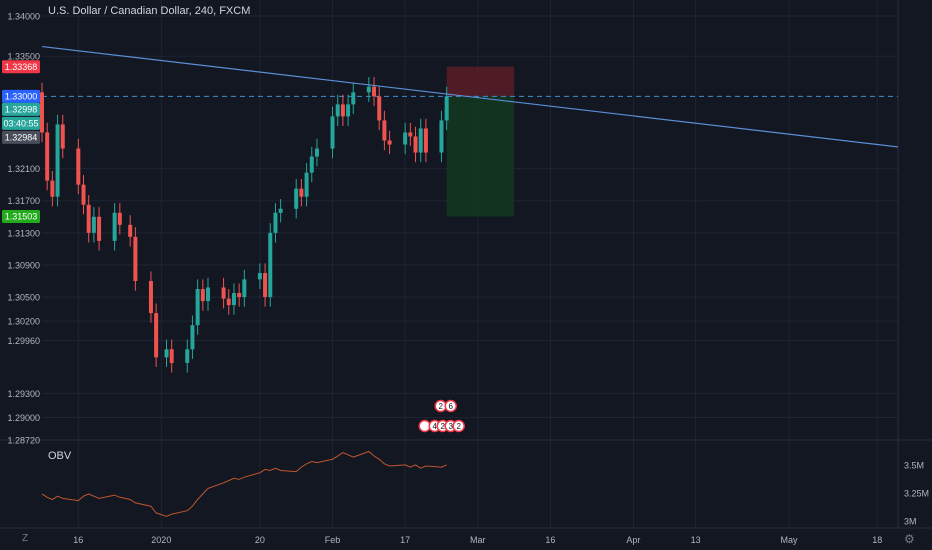  I want to click on gear-icon: ⚙, so click(909, 539).